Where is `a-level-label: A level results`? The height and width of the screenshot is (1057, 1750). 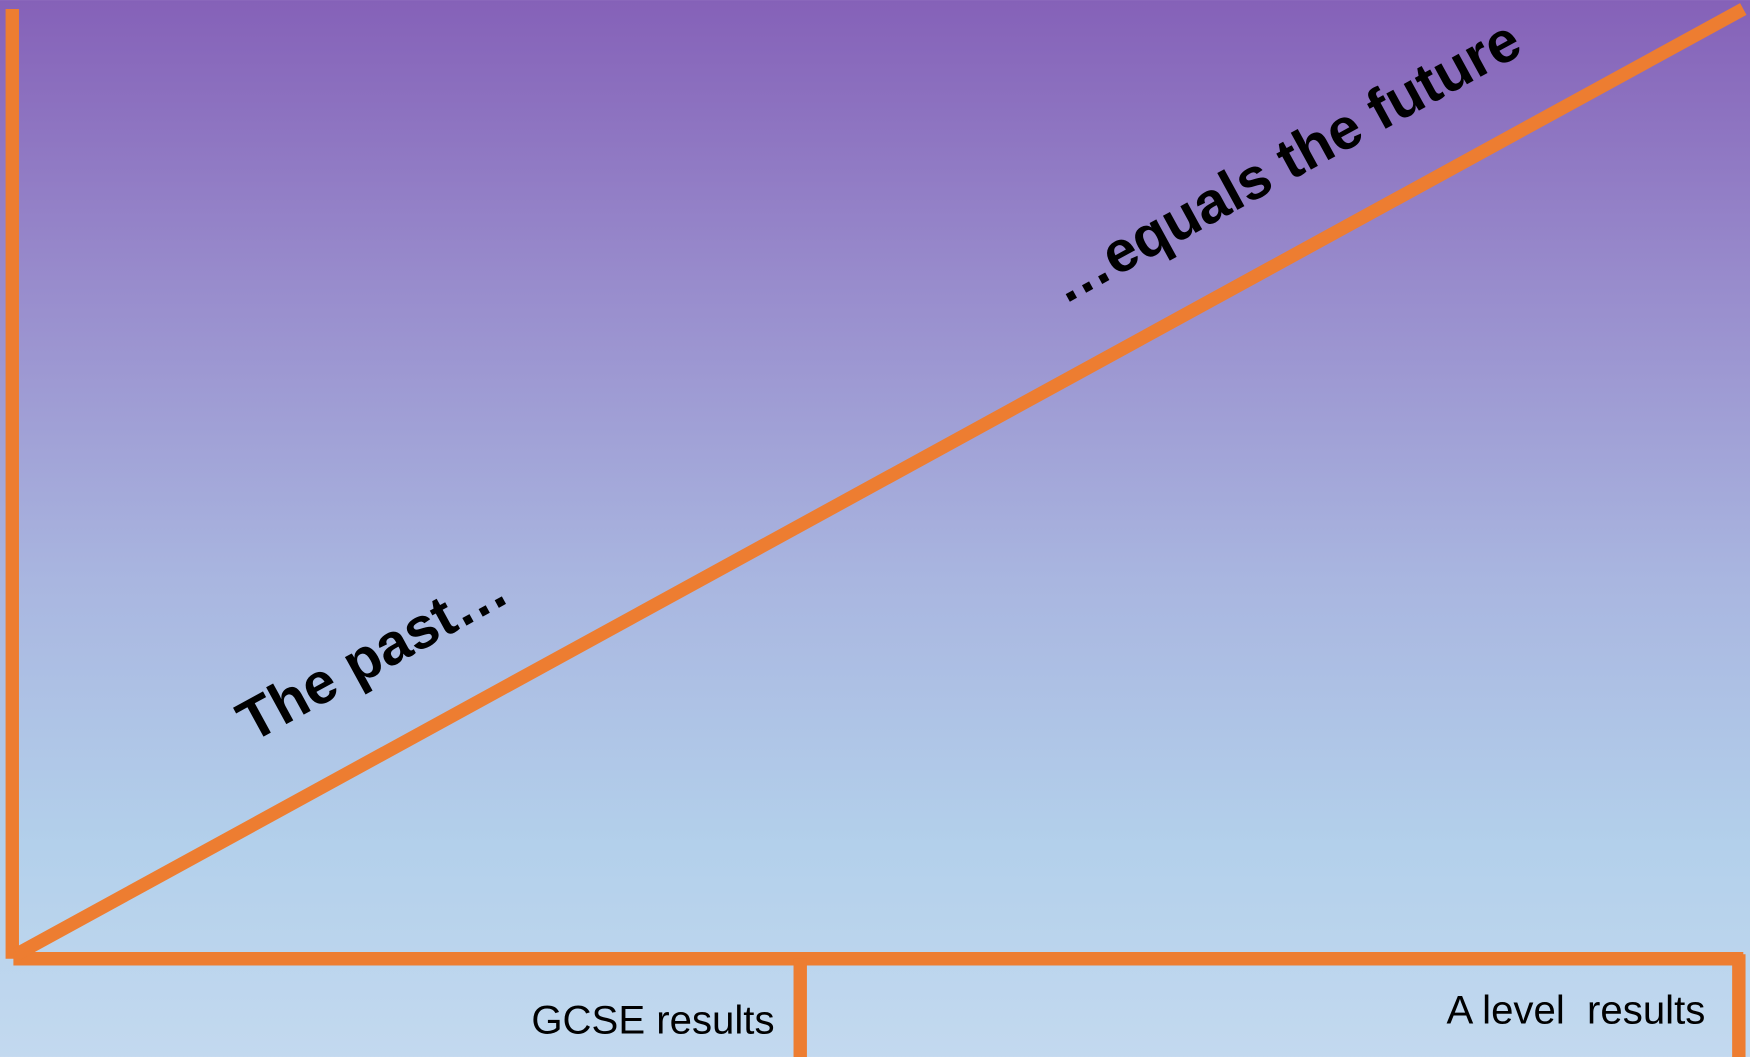
a-level-label: A level results is located at coordinates (1575, 1009).